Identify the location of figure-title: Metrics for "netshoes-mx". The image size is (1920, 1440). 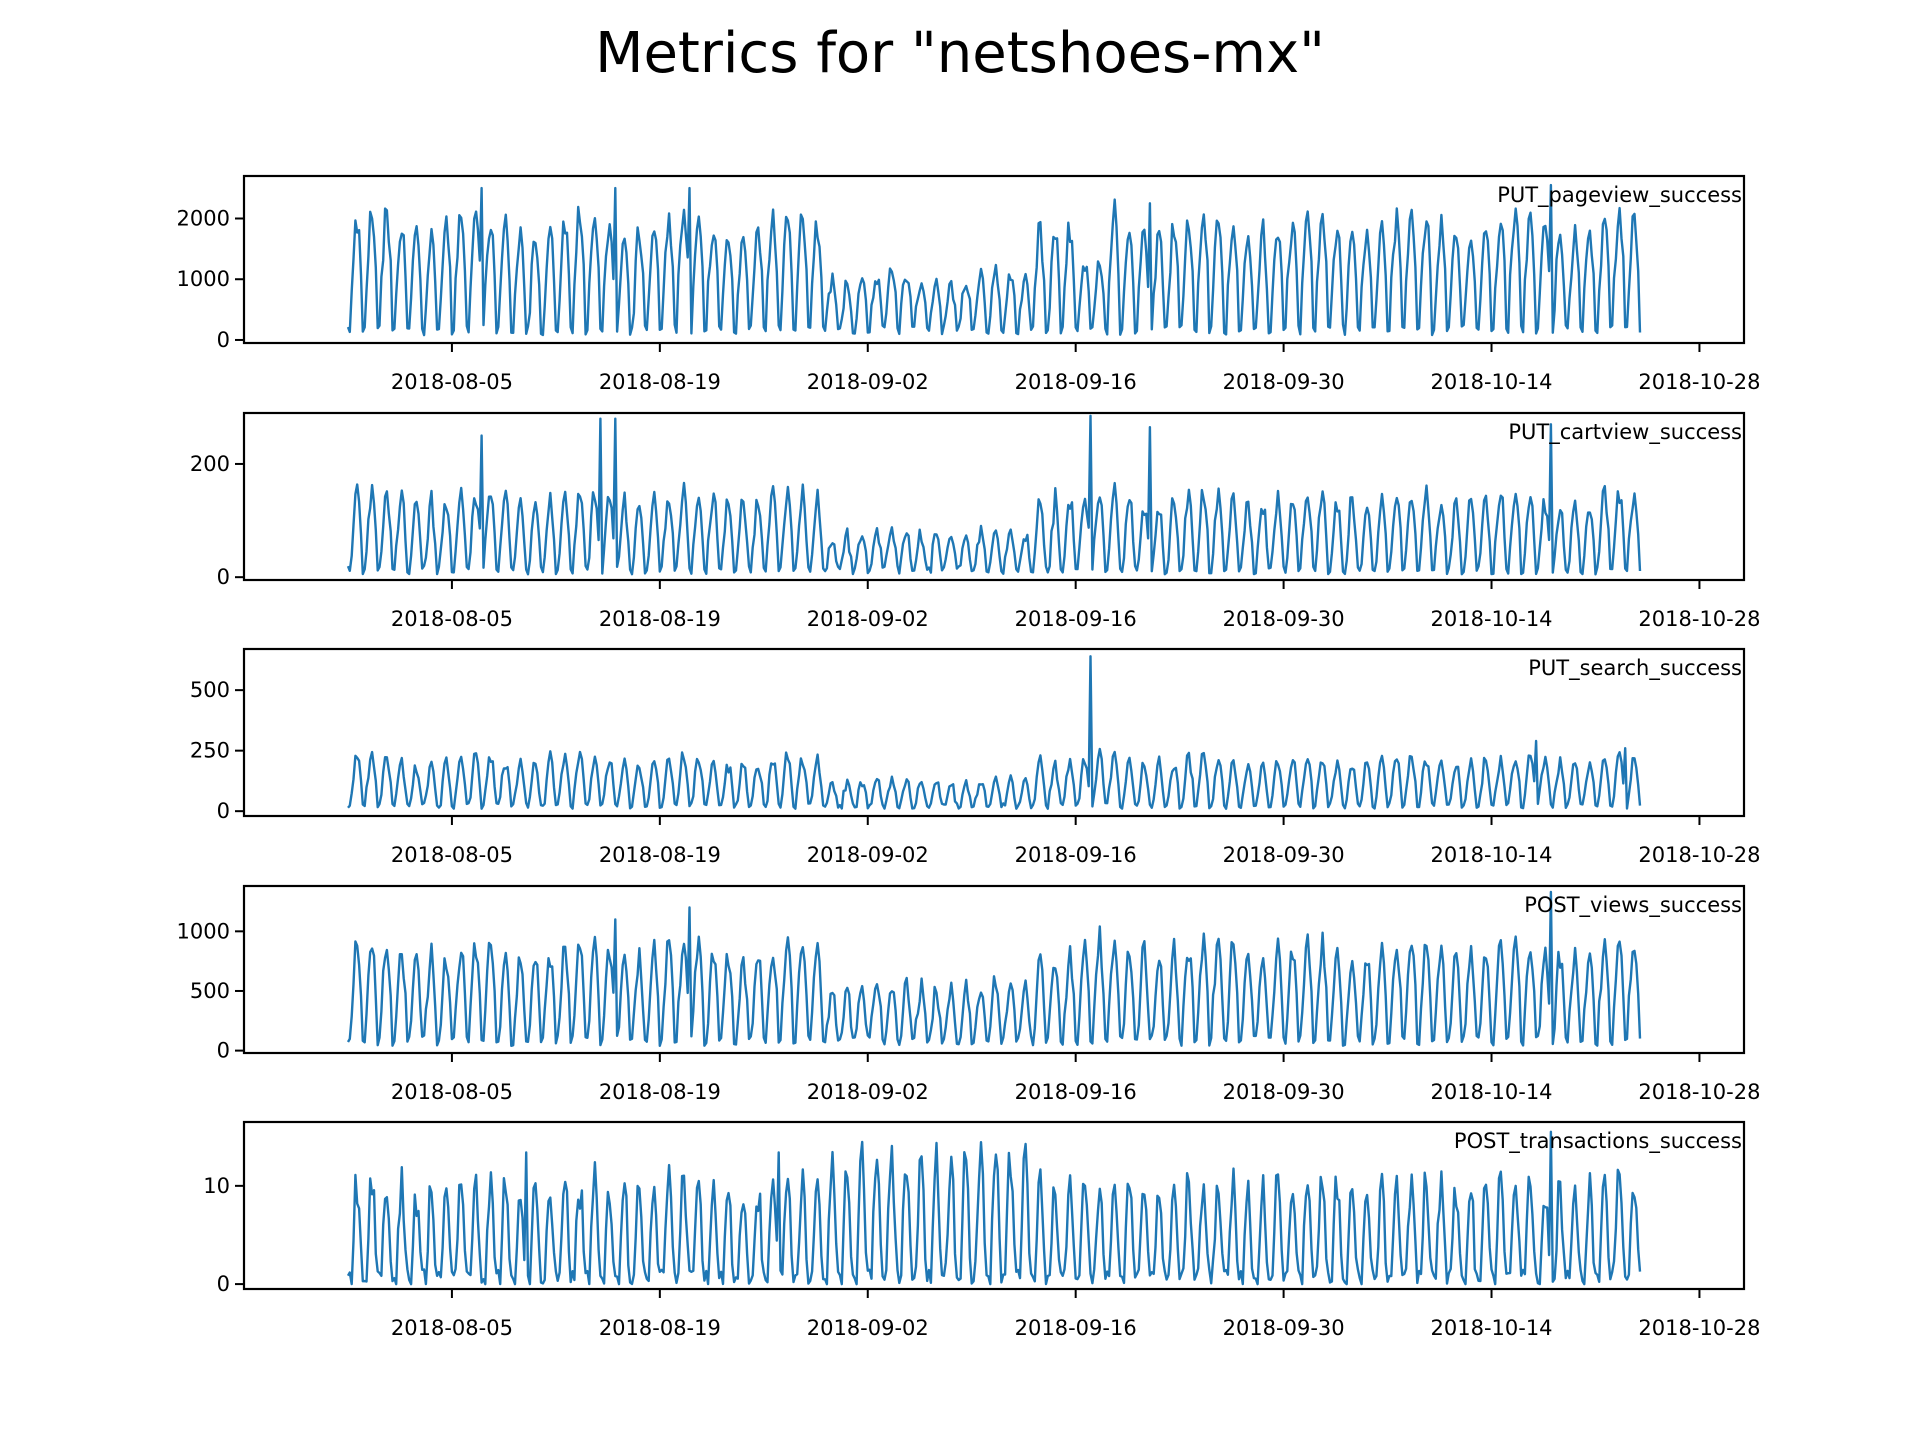
(960, 53).